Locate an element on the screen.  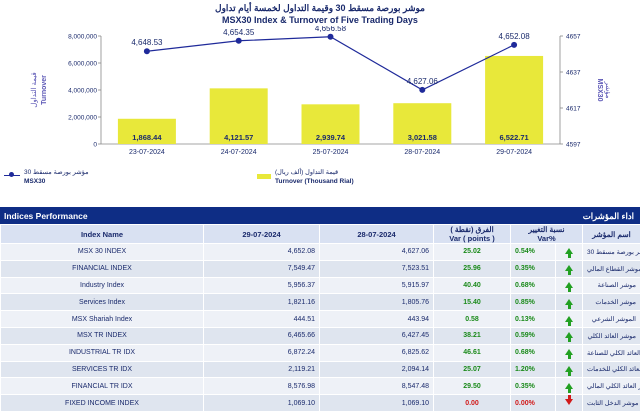
cell-index-name: Services Index is located at coordinates (102, 302).